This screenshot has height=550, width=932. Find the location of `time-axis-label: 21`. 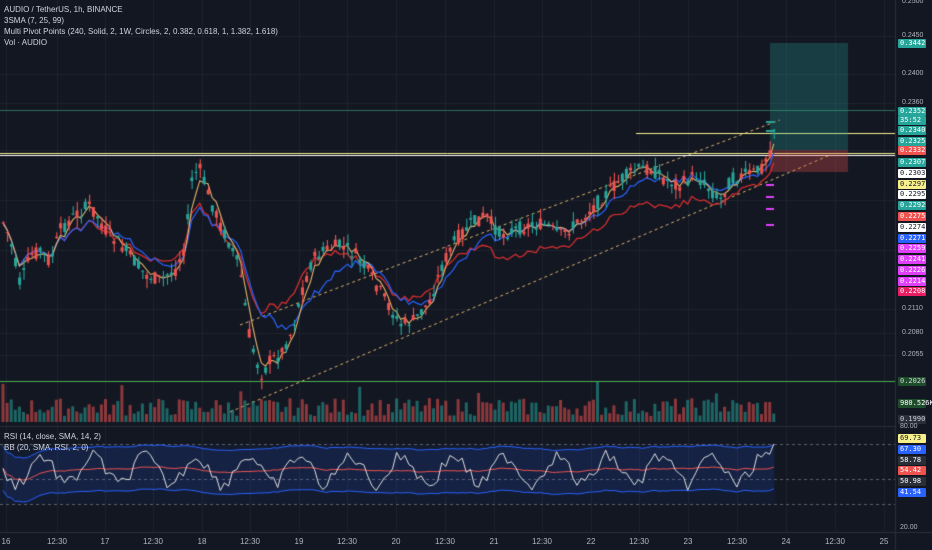

time-axis-label: 21 is located at coordinates (494, 541).